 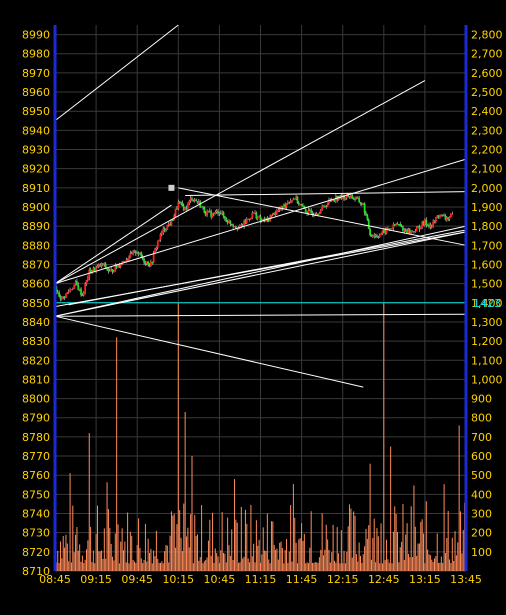 What do you see at coordinates (487, 360) in the screenshot?
I see `volume-tick-label: 1,100` at bounding box center [487, 360].